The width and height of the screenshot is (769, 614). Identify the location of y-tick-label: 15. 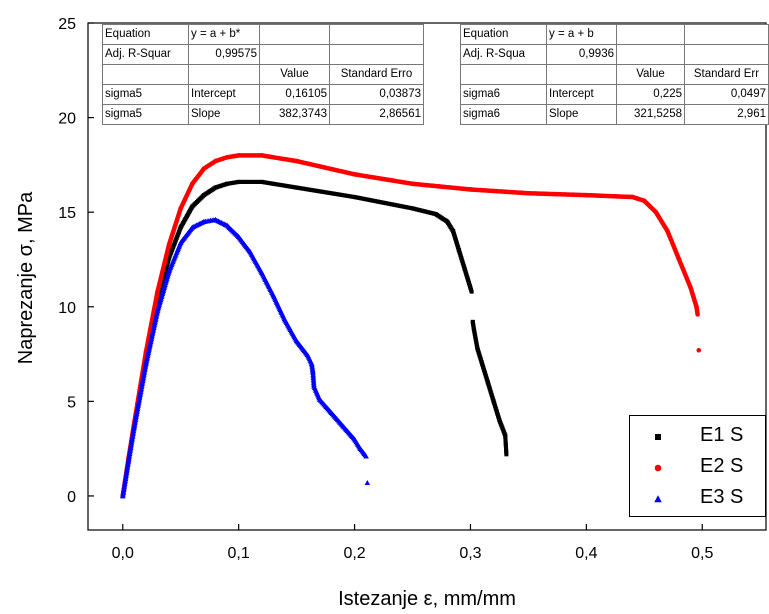
(67, 213).